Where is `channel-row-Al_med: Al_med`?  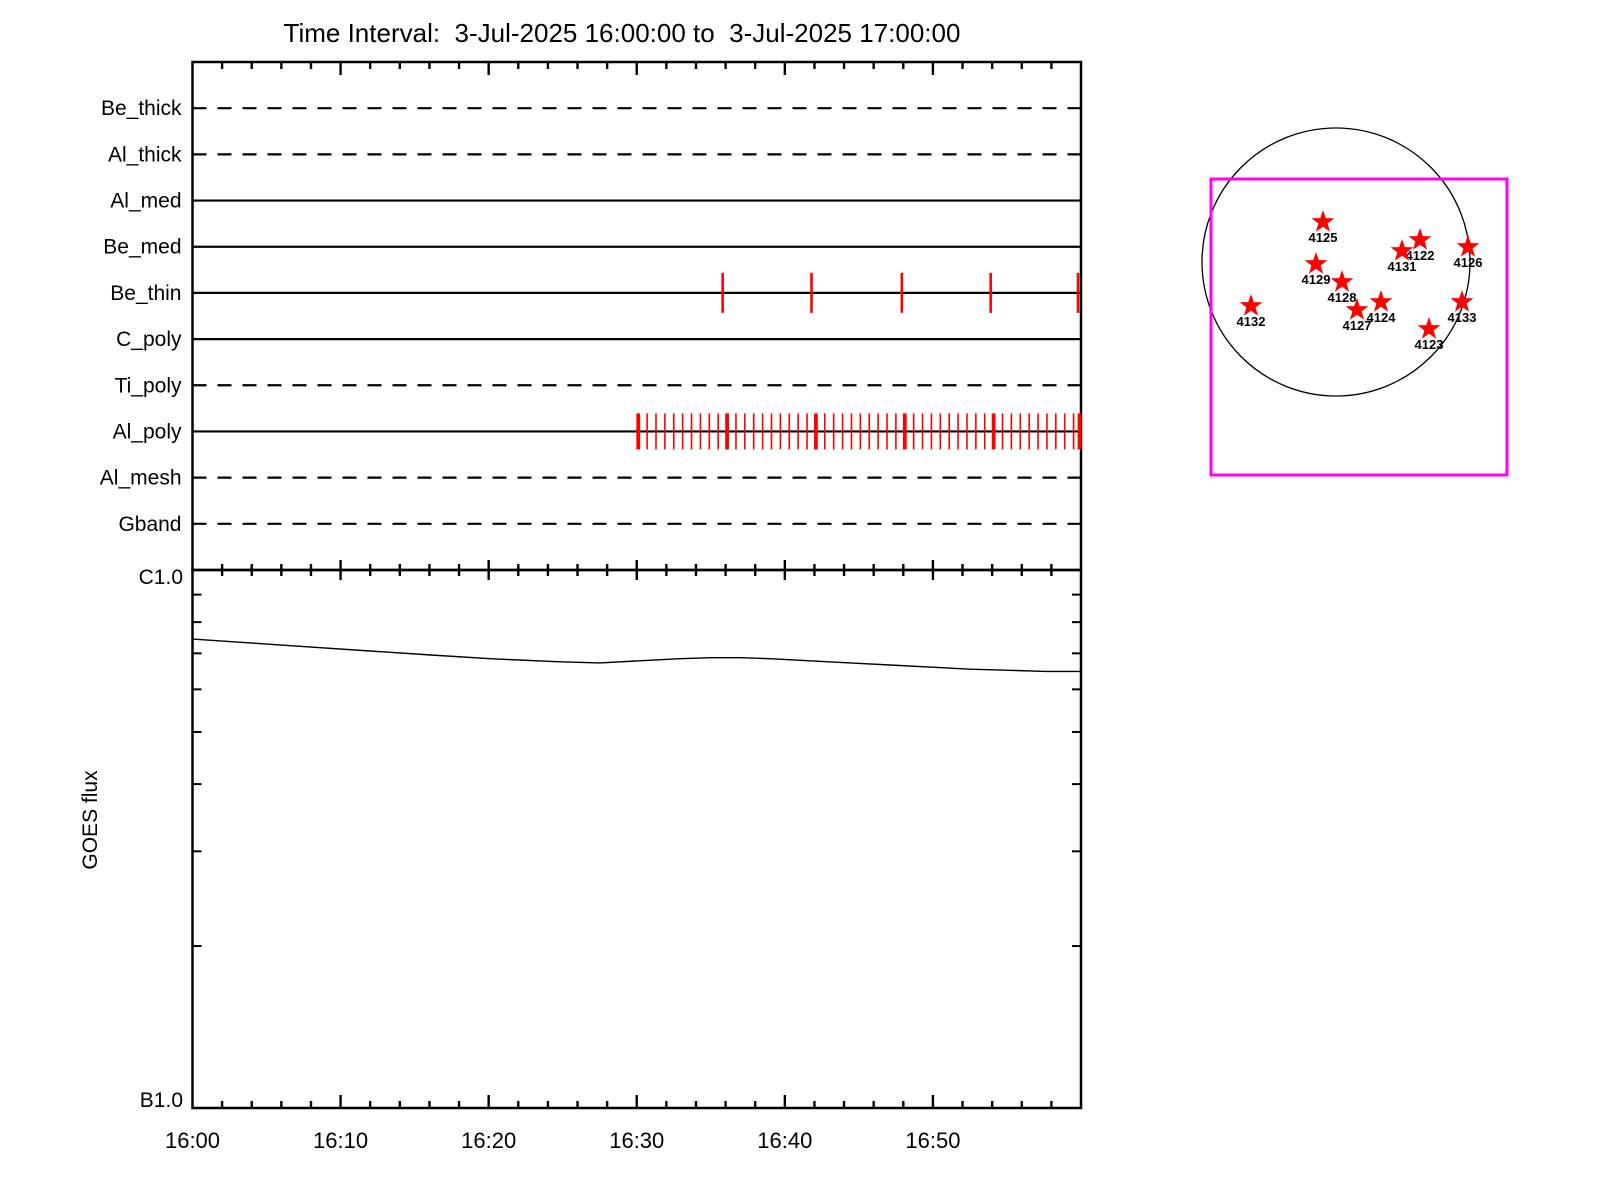
channel-row-Al_med: Al_med is located at coordinates (595, 201).